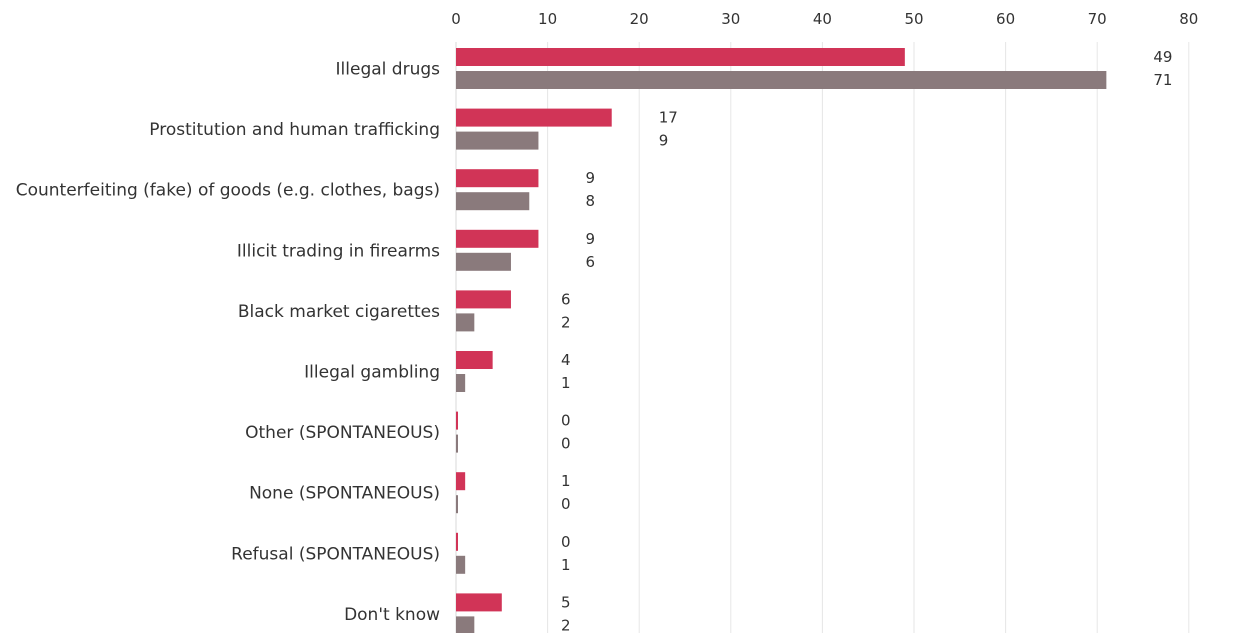 This screenshot has width=1234, height=633. Describe the element at coordinates (294, 130) in the screenshot. I see `category-label: Prostitution and human trafficking` at that location.